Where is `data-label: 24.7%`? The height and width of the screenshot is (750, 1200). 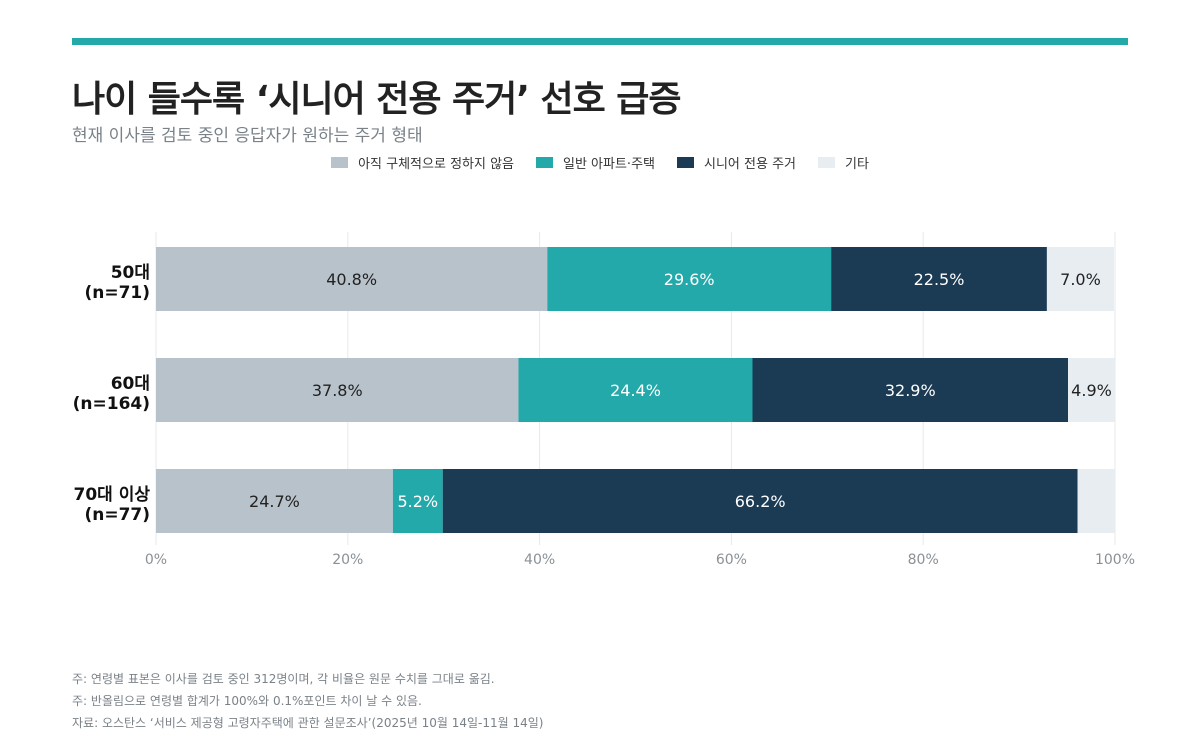 data-label: 24.7% is located at coordinates (274, 501).